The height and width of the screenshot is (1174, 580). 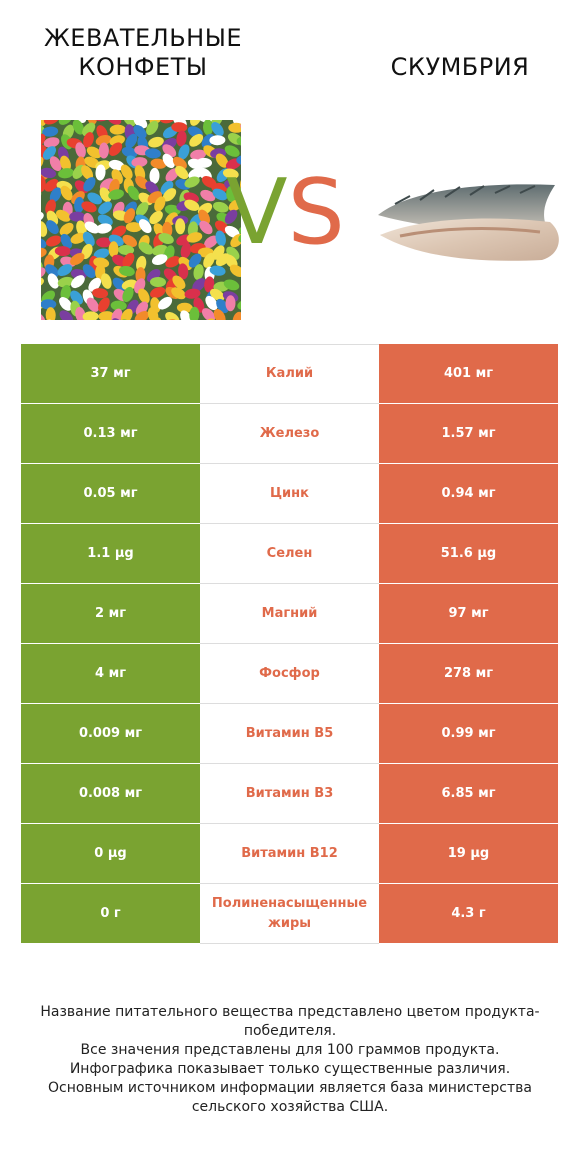 I want to click on nutrient-label: Цинк, so click(x=289, y=494).